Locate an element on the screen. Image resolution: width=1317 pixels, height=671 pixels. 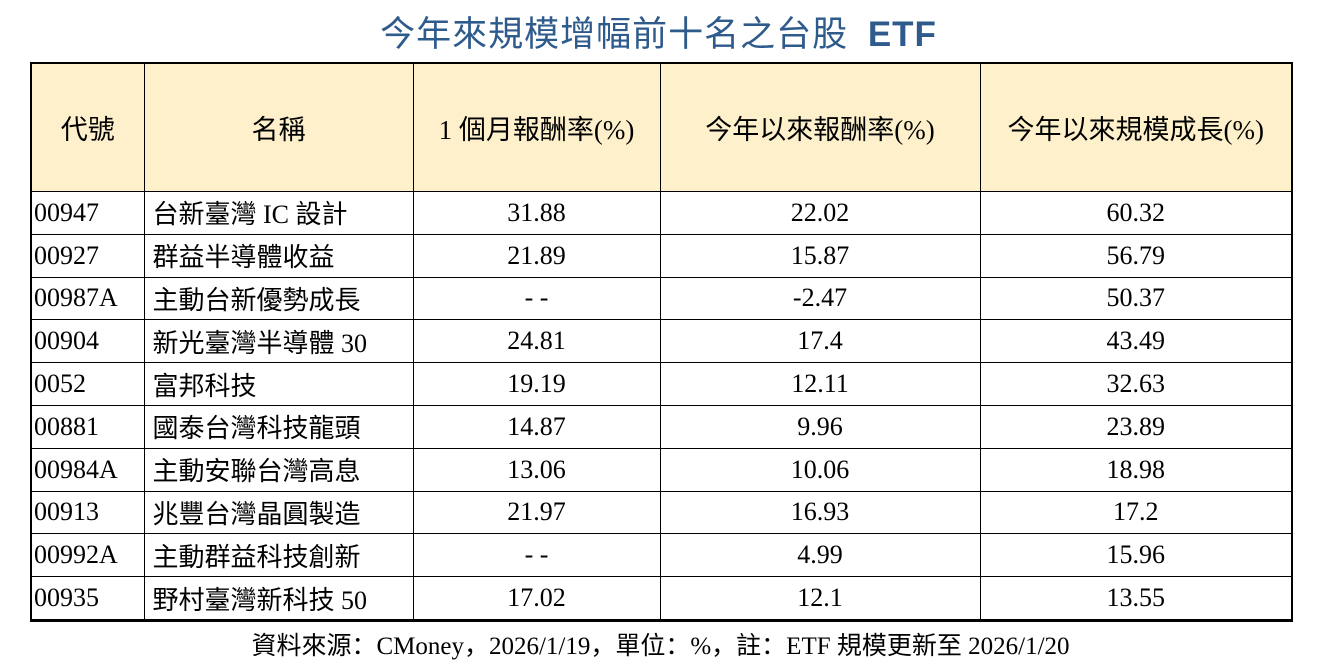
cell-1m-return: 17.02 is located at coordinates (536, 598).